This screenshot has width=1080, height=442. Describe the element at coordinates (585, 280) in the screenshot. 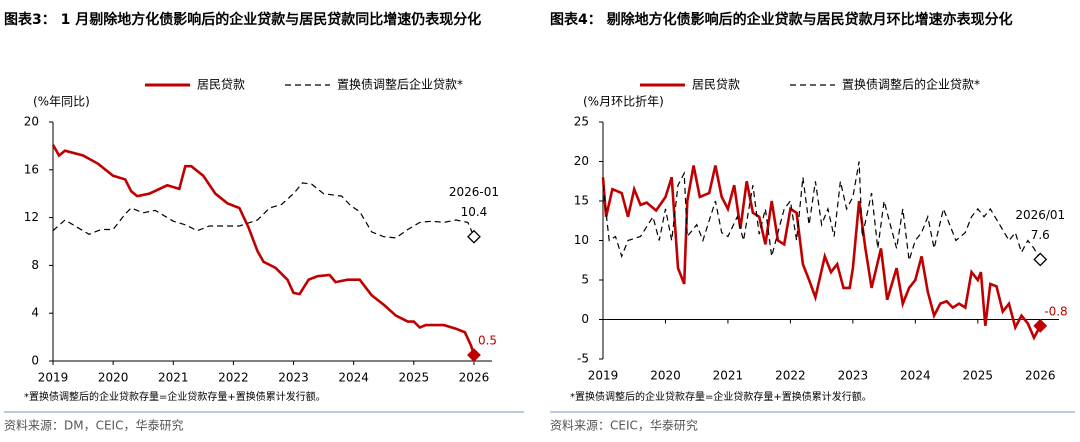

I see `y-tick-label: 5` at that location.